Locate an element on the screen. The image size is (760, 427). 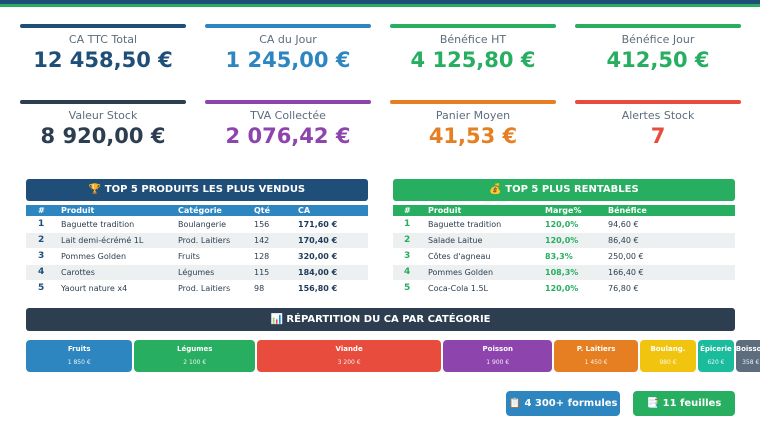
table-cell: 166,40 € is located at coordinates (626, 272).